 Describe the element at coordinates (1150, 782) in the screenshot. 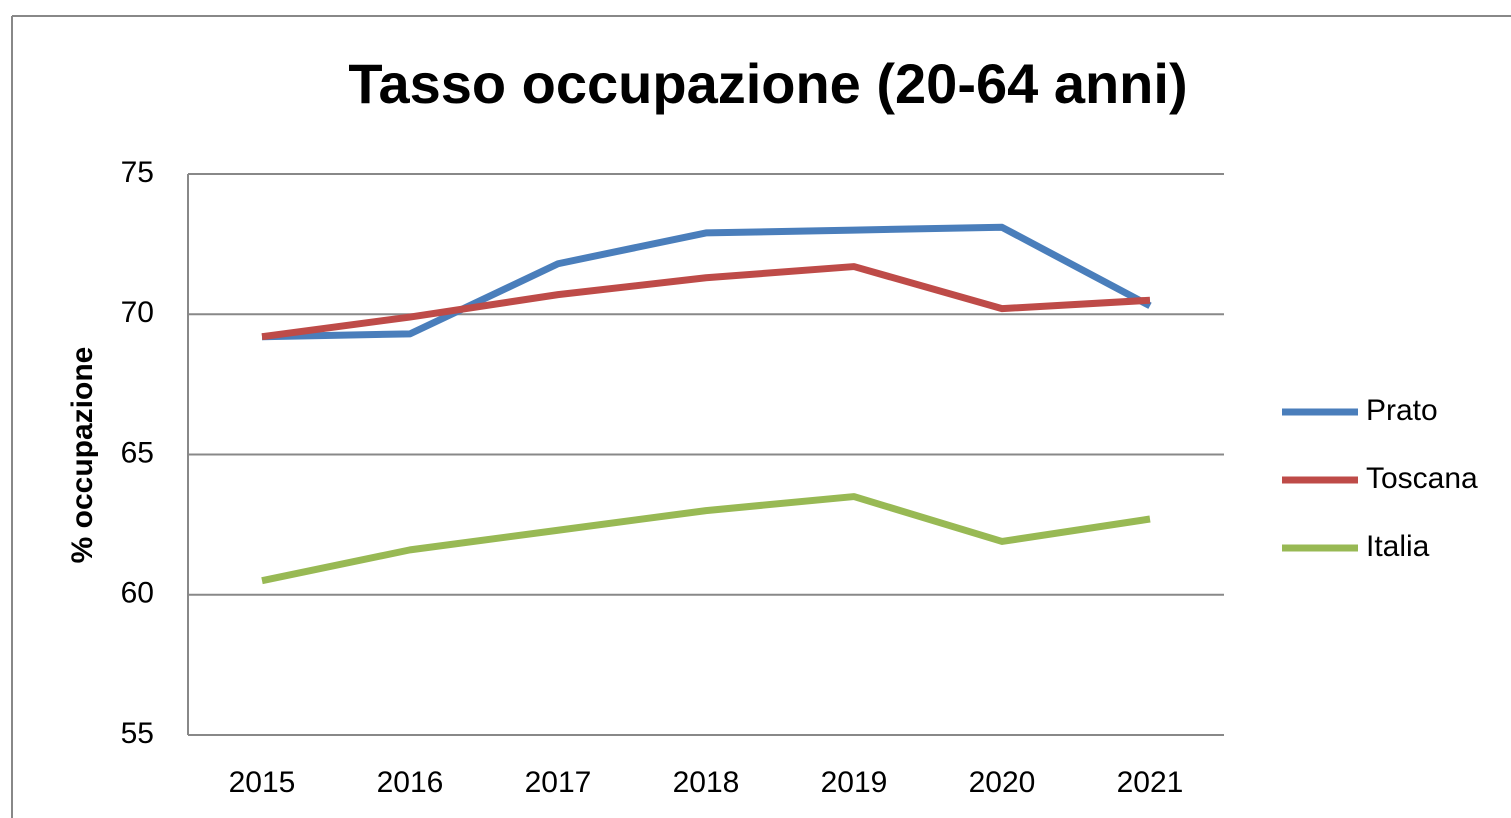

I see `x-tick-label: 2021` at that location.